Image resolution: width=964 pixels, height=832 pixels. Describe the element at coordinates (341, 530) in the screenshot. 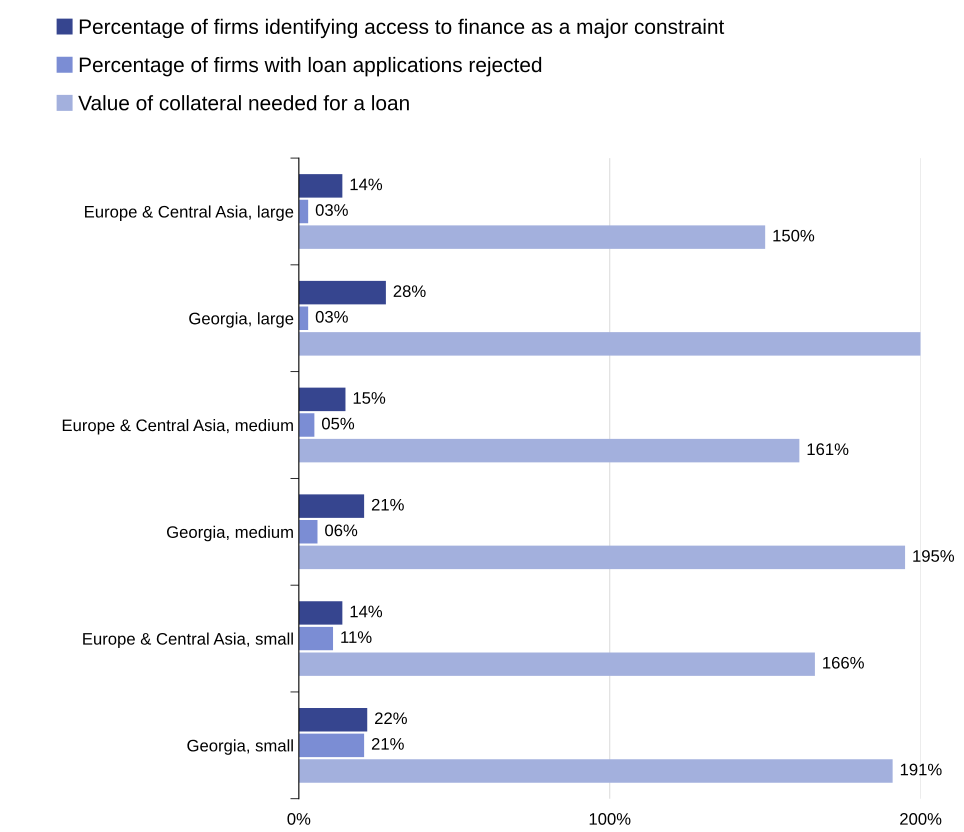

I see `data-label: 06%` at that location.